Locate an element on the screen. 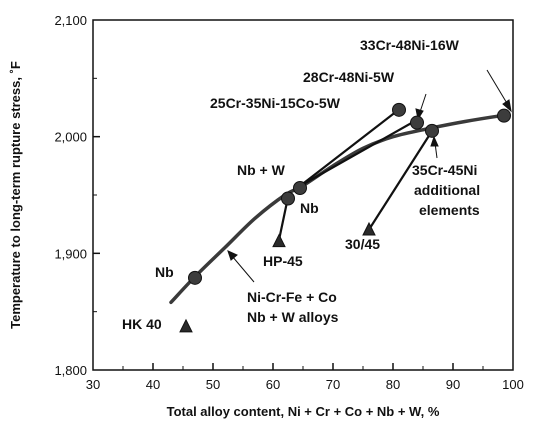 Image resolution: width=534 pixels, height=425 pixels. arrow-ni-cr-fe is located at coordinates (243, 269).